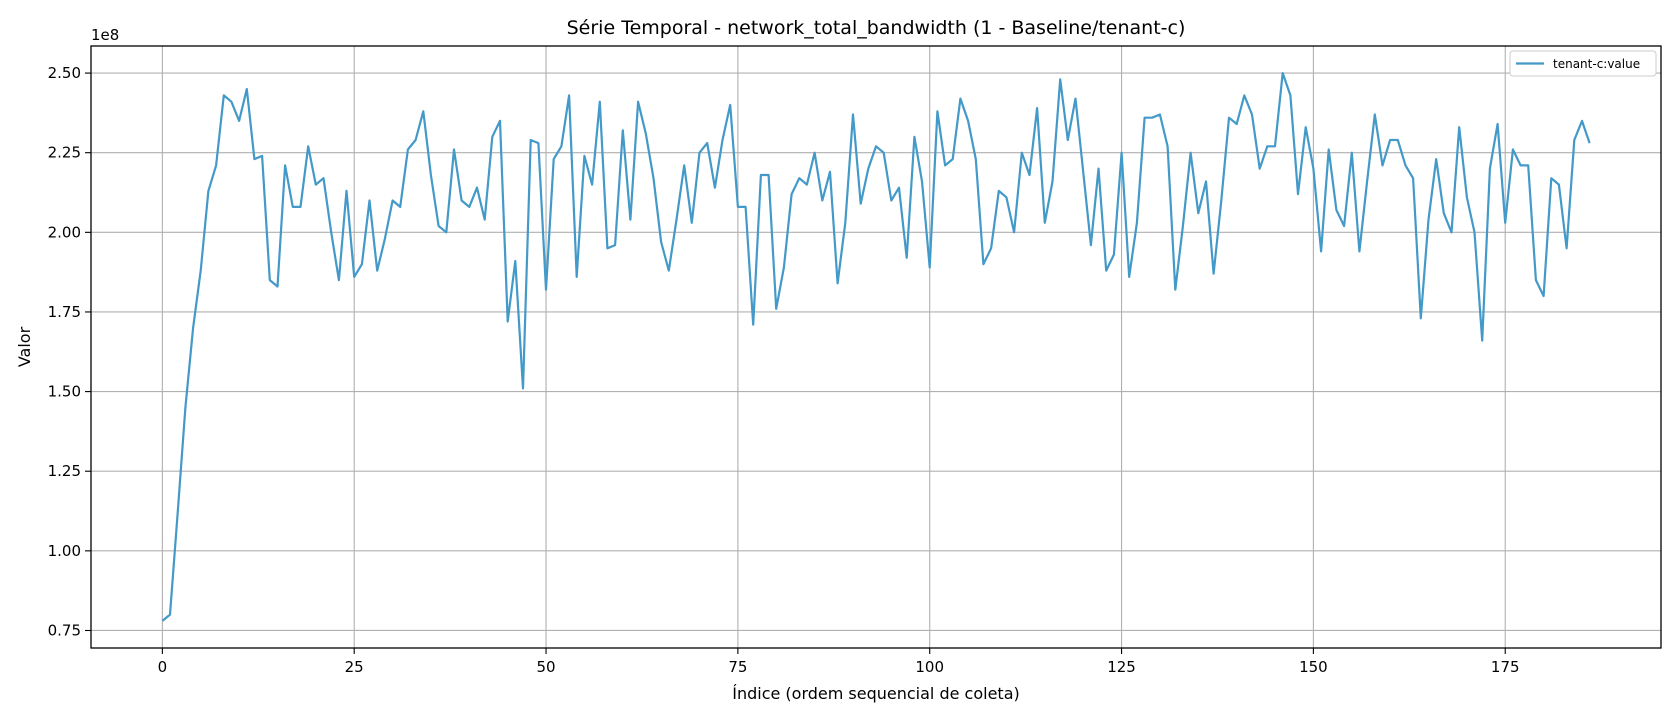  What do you see at coordinates (64, 471) in the screenshot?
I see `y-tick-label: 1.25` at bounding box center [64, 471].